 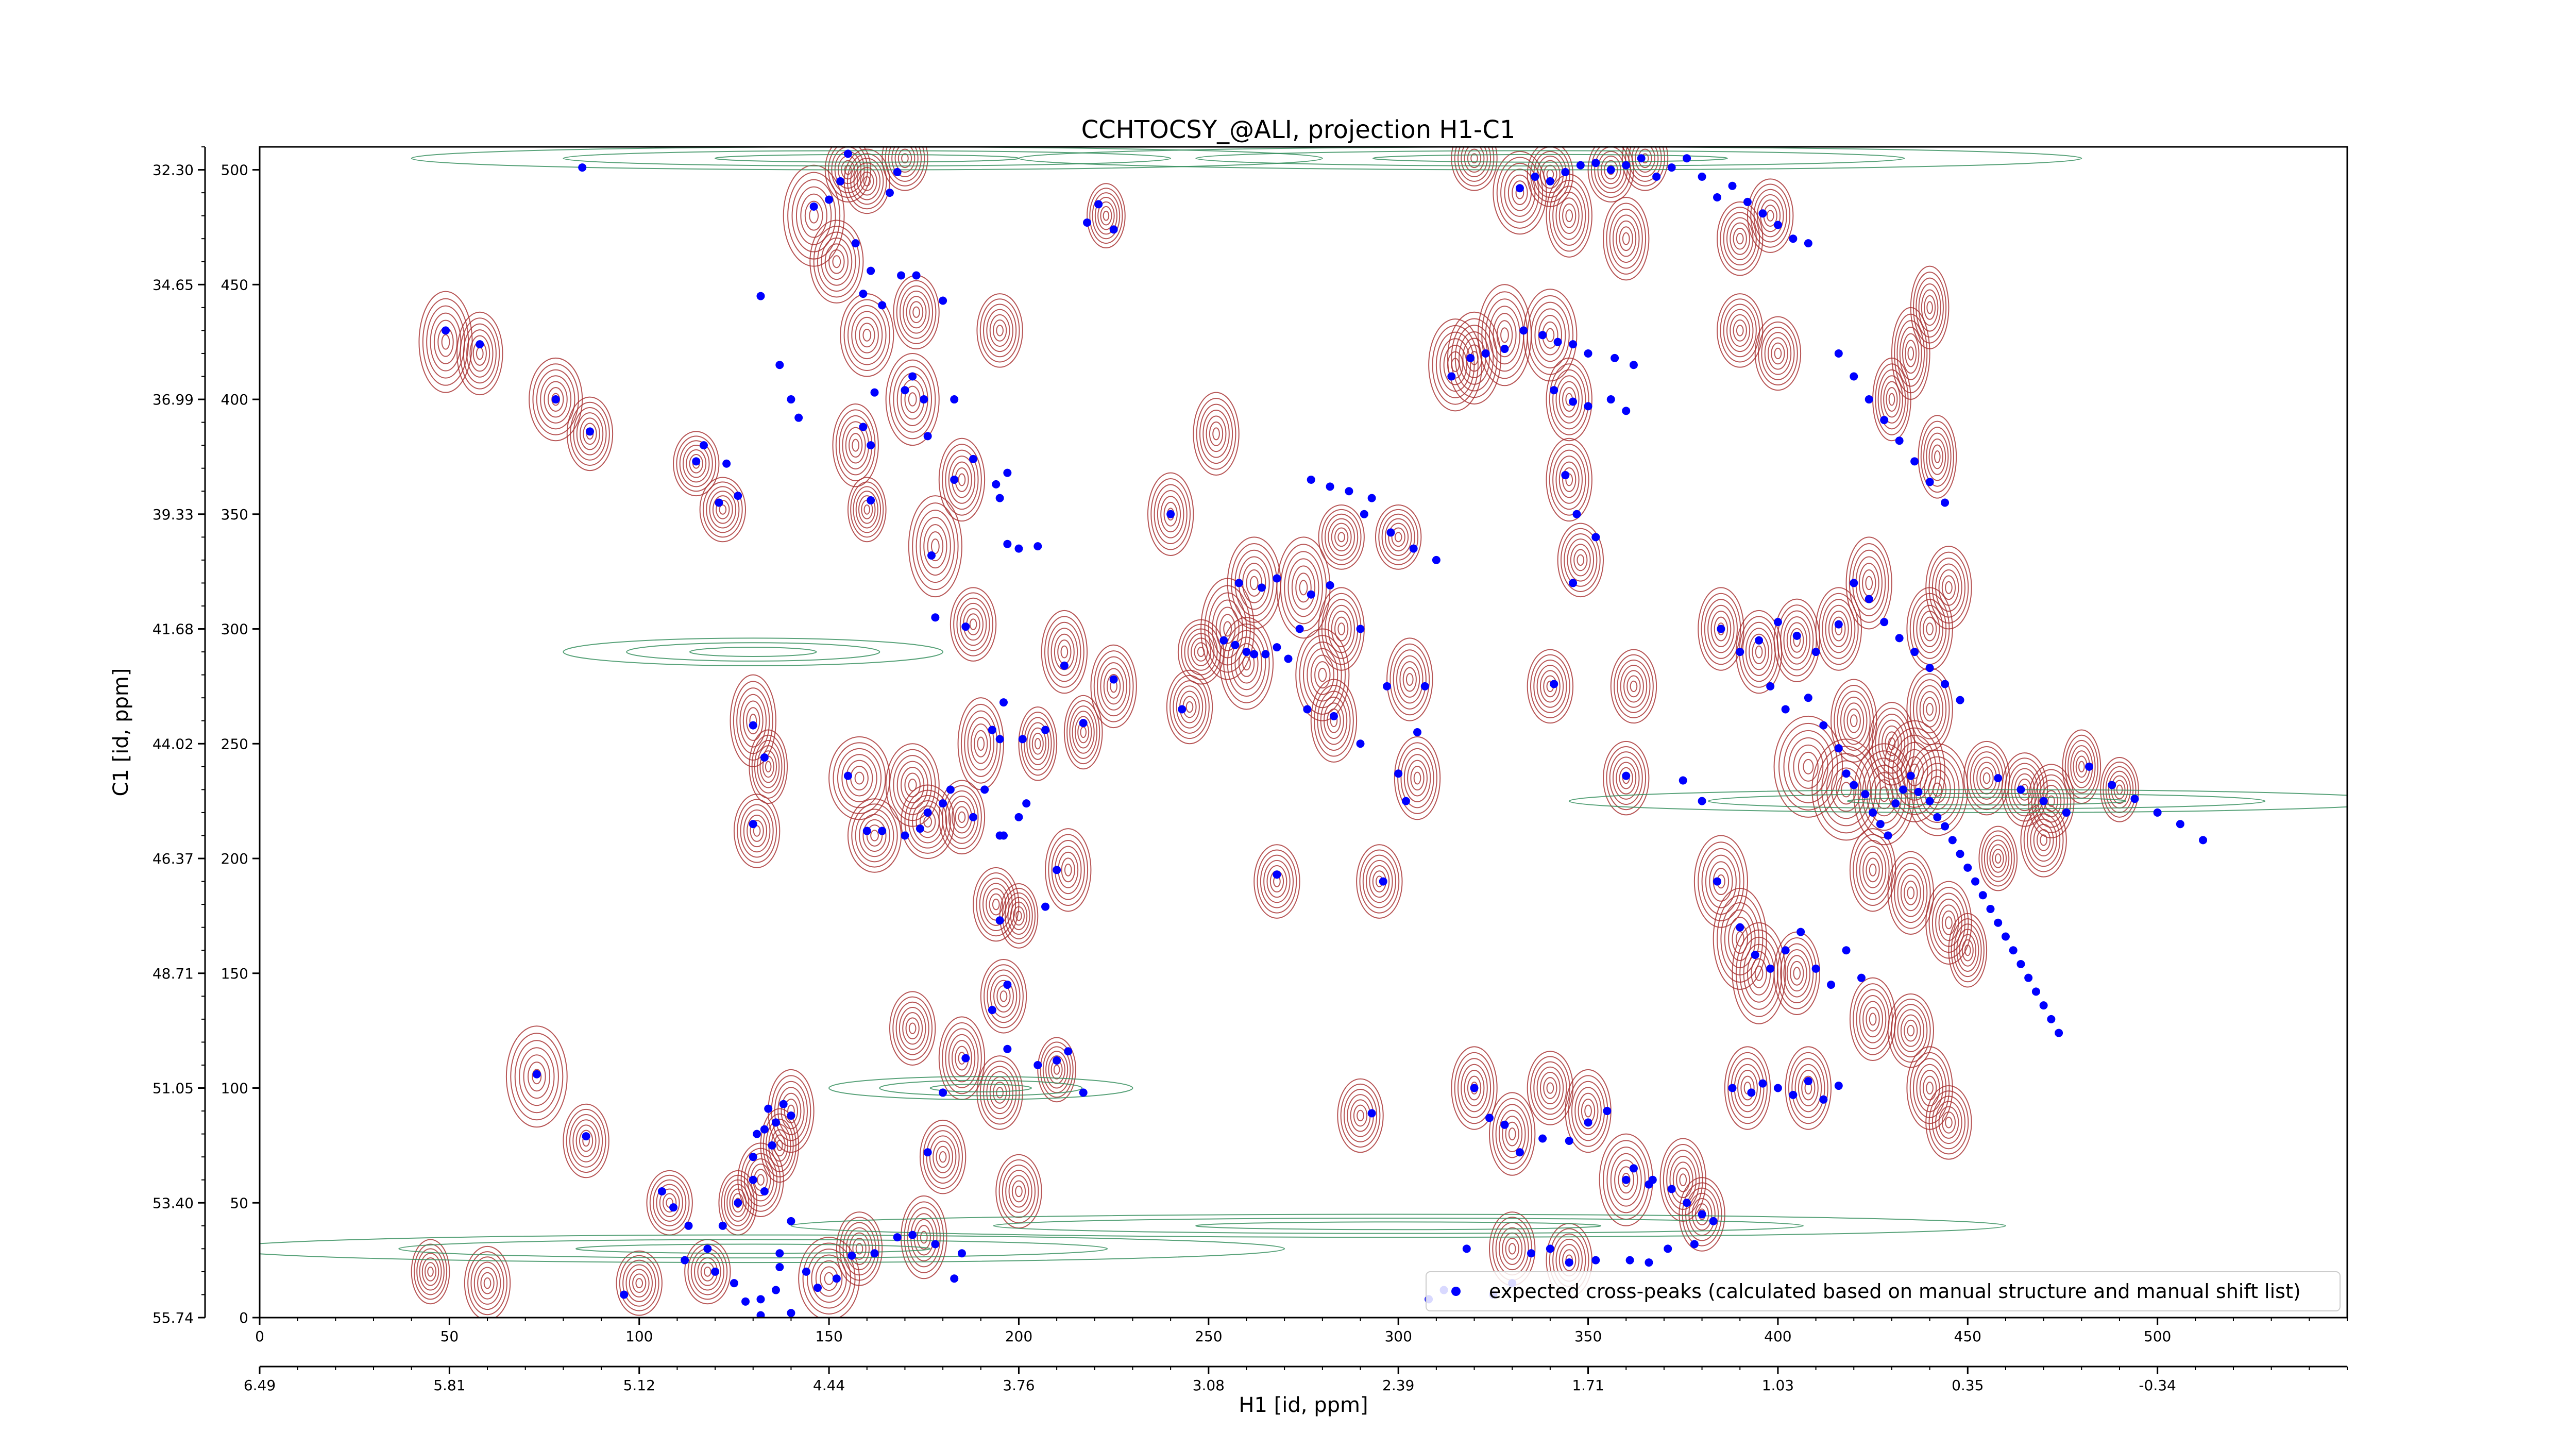 I want to click on y-tick-label: 450, so click(x=234, y=284).